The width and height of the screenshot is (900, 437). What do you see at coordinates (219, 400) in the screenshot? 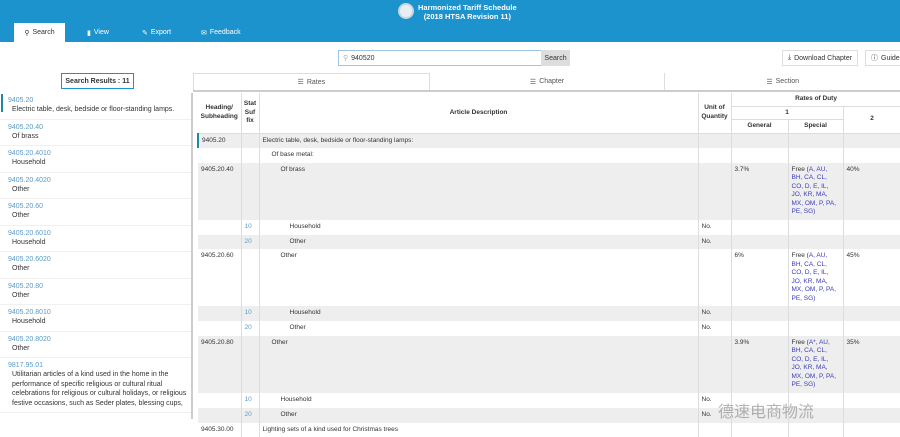
I see `heading-cell` at bounding box center [219, 400].